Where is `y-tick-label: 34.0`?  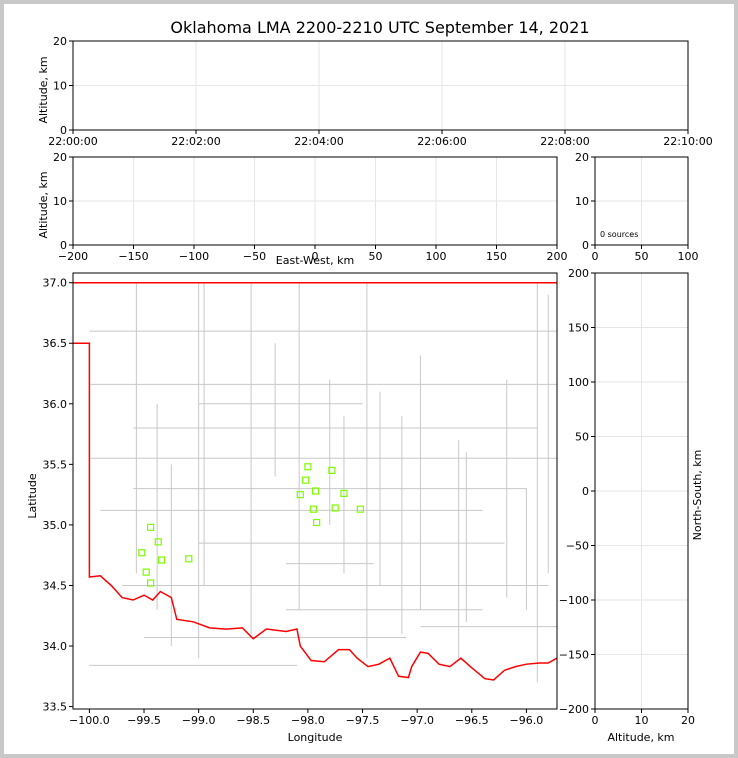 y-tick-label: 34.0 is located at coordinates (55, 646).